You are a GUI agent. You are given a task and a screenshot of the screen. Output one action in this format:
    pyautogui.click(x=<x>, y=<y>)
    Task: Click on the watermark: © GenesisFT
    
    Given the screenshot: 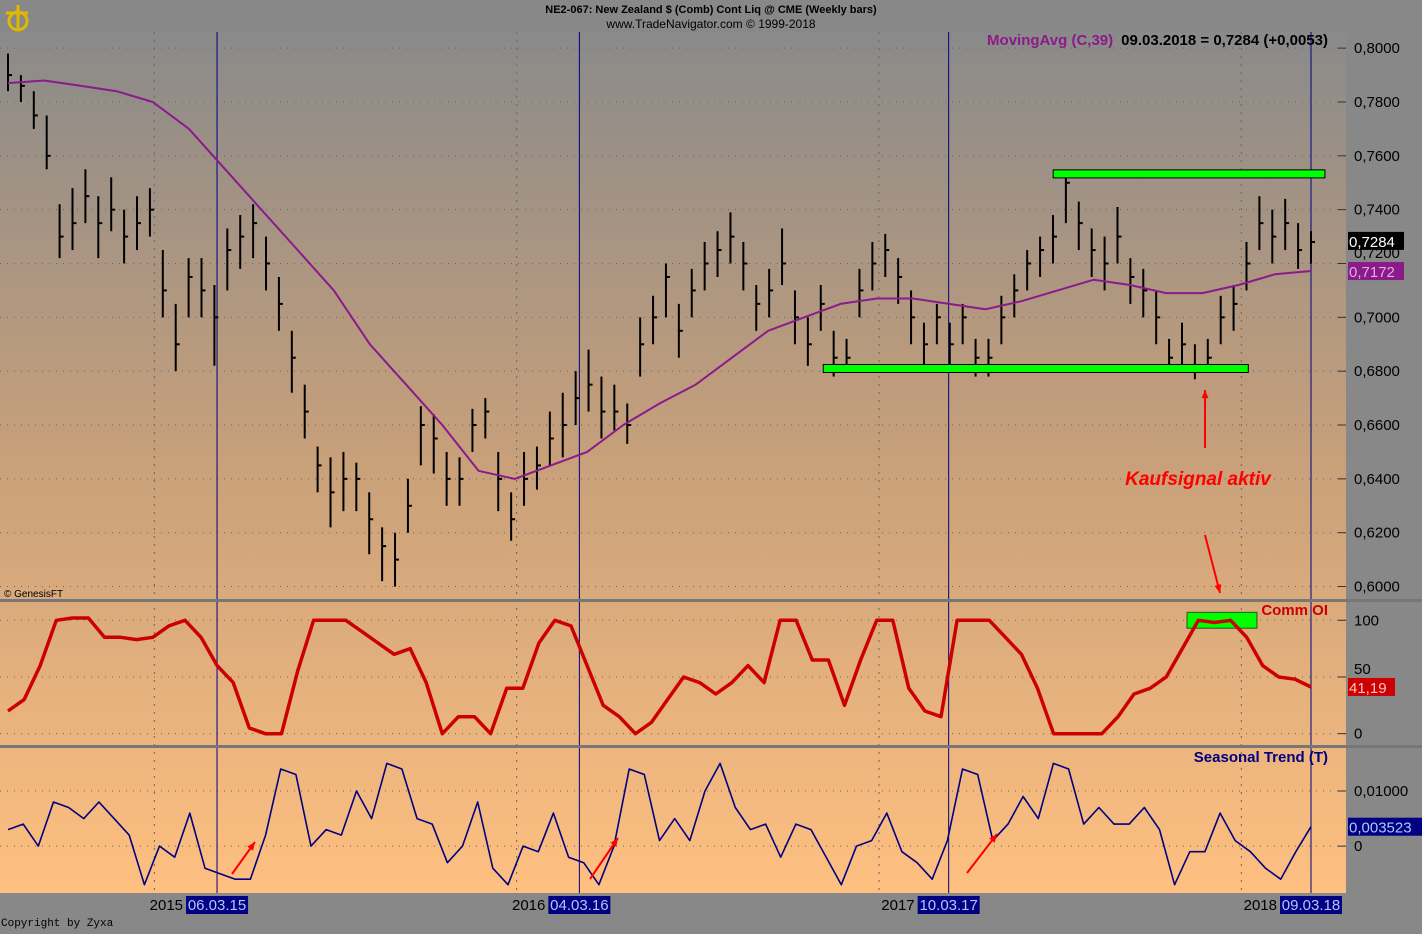 What is the action you would take?
    pyautogui.click(x=33, y=594)
    